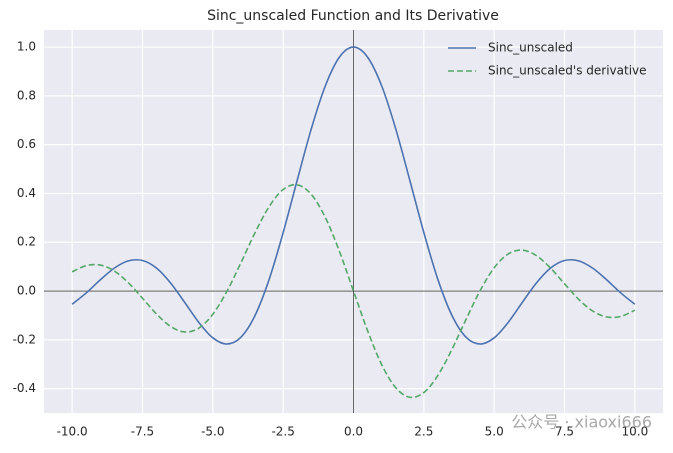  I want to click on legend-label: Sinc_unscaled, so click(530, 48).